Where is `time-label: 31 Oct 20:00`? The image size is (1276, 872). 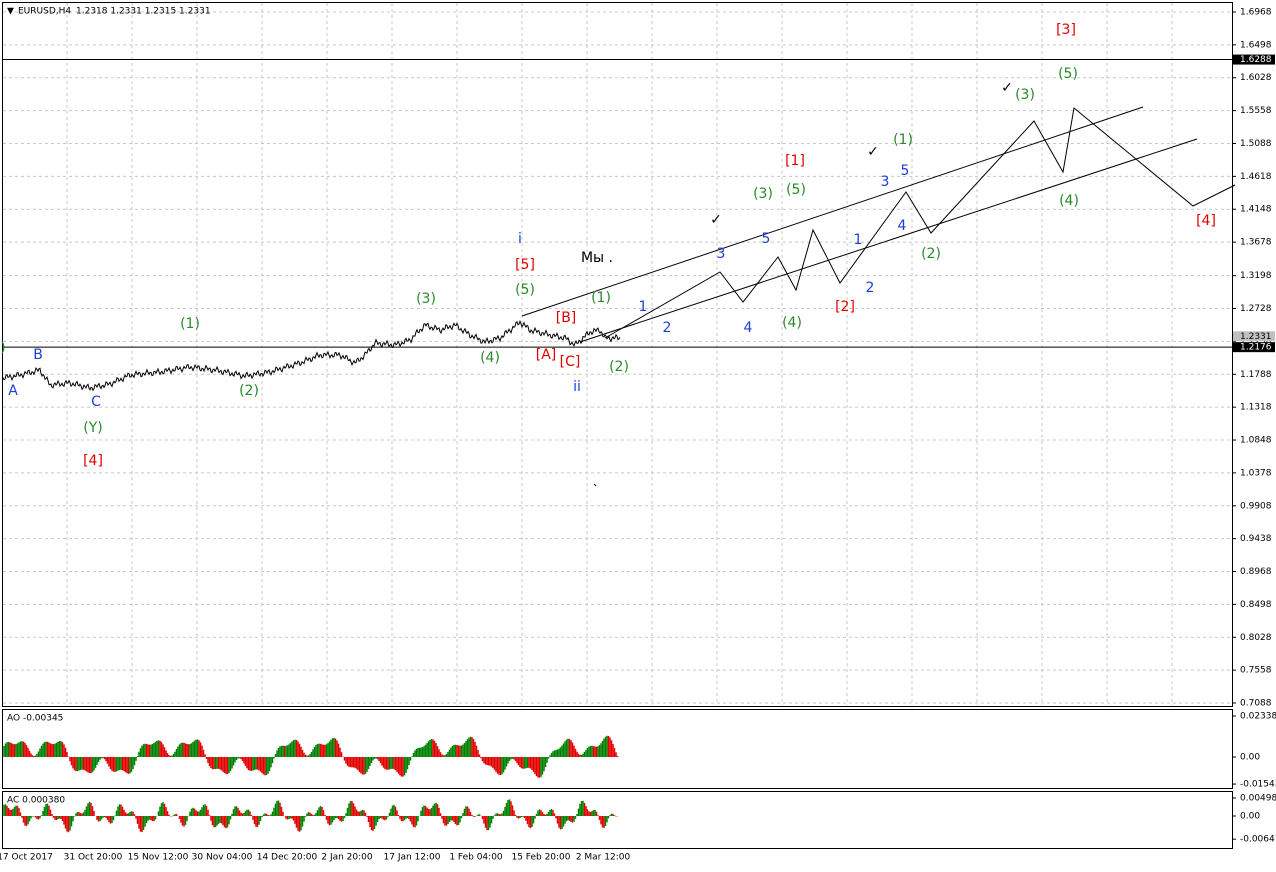
time-label: 31 Oct 20:00 is located at coordinates (93, 858).